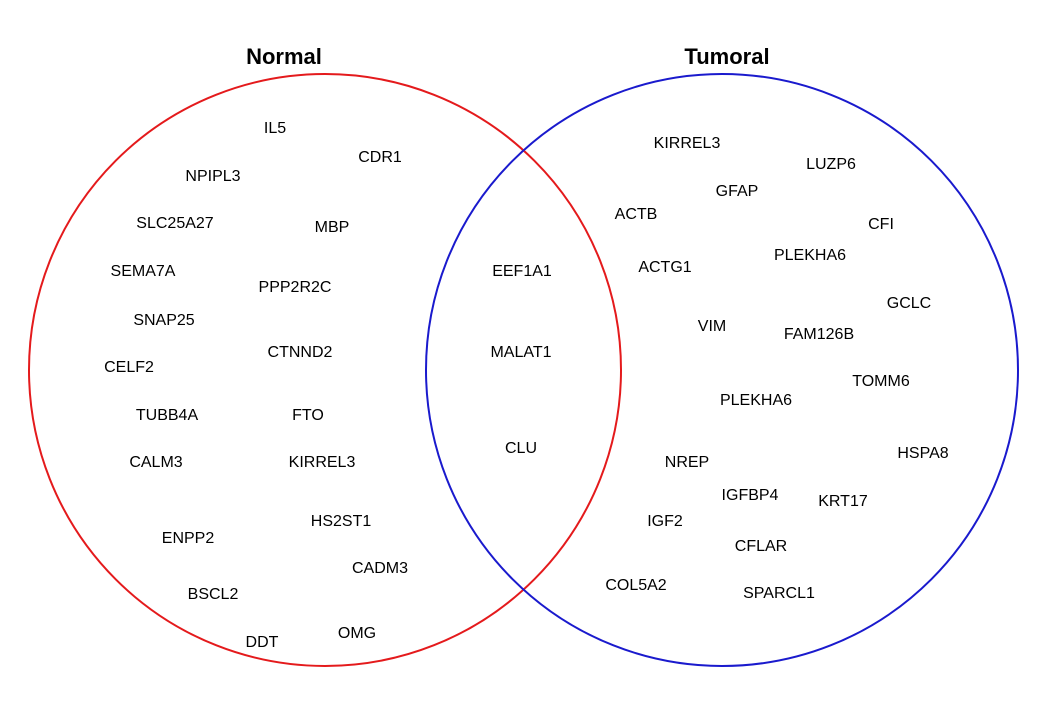 This screenshot has width=1044, height=719. I want to click on gene-label: SLC25A27, so click(174, 223).